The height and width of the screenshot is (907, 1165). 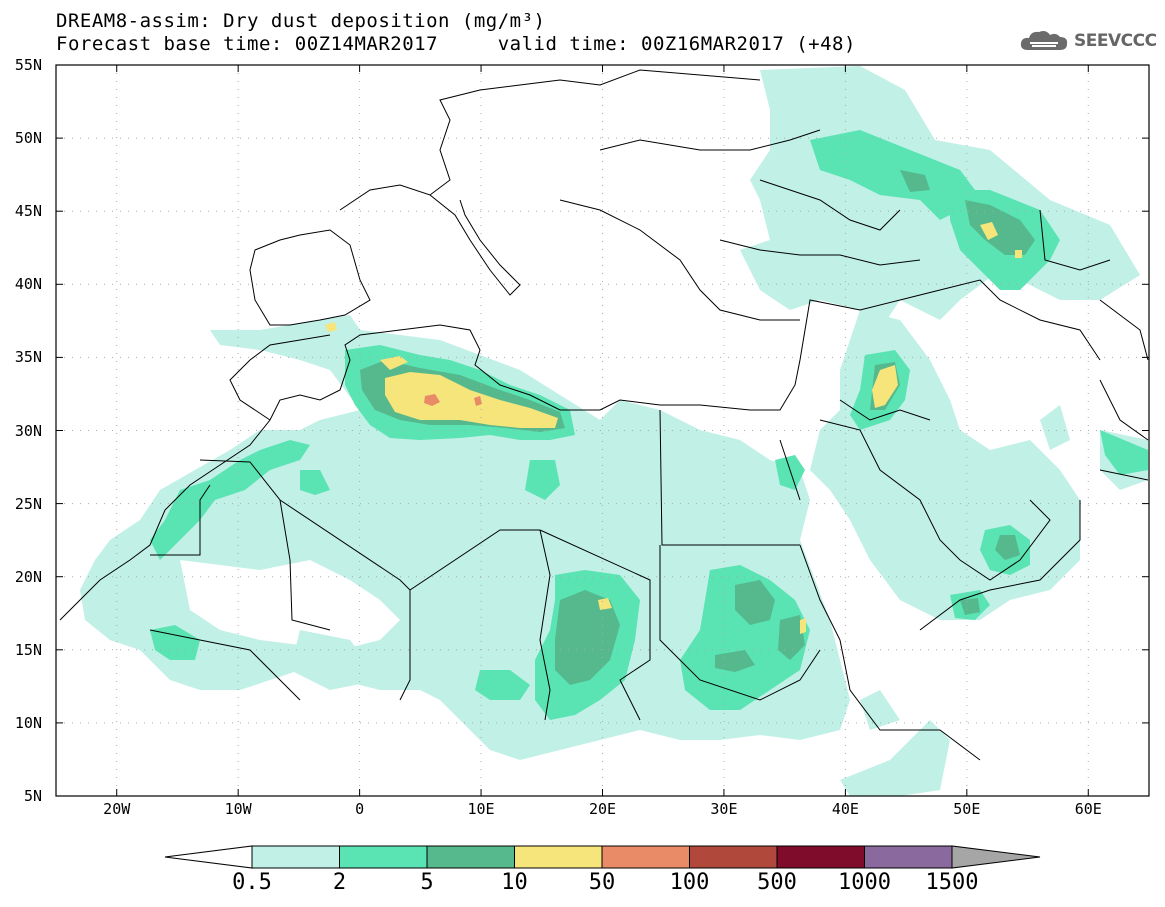 I want to click on cloud-icon, so click(x=1044, y=40).